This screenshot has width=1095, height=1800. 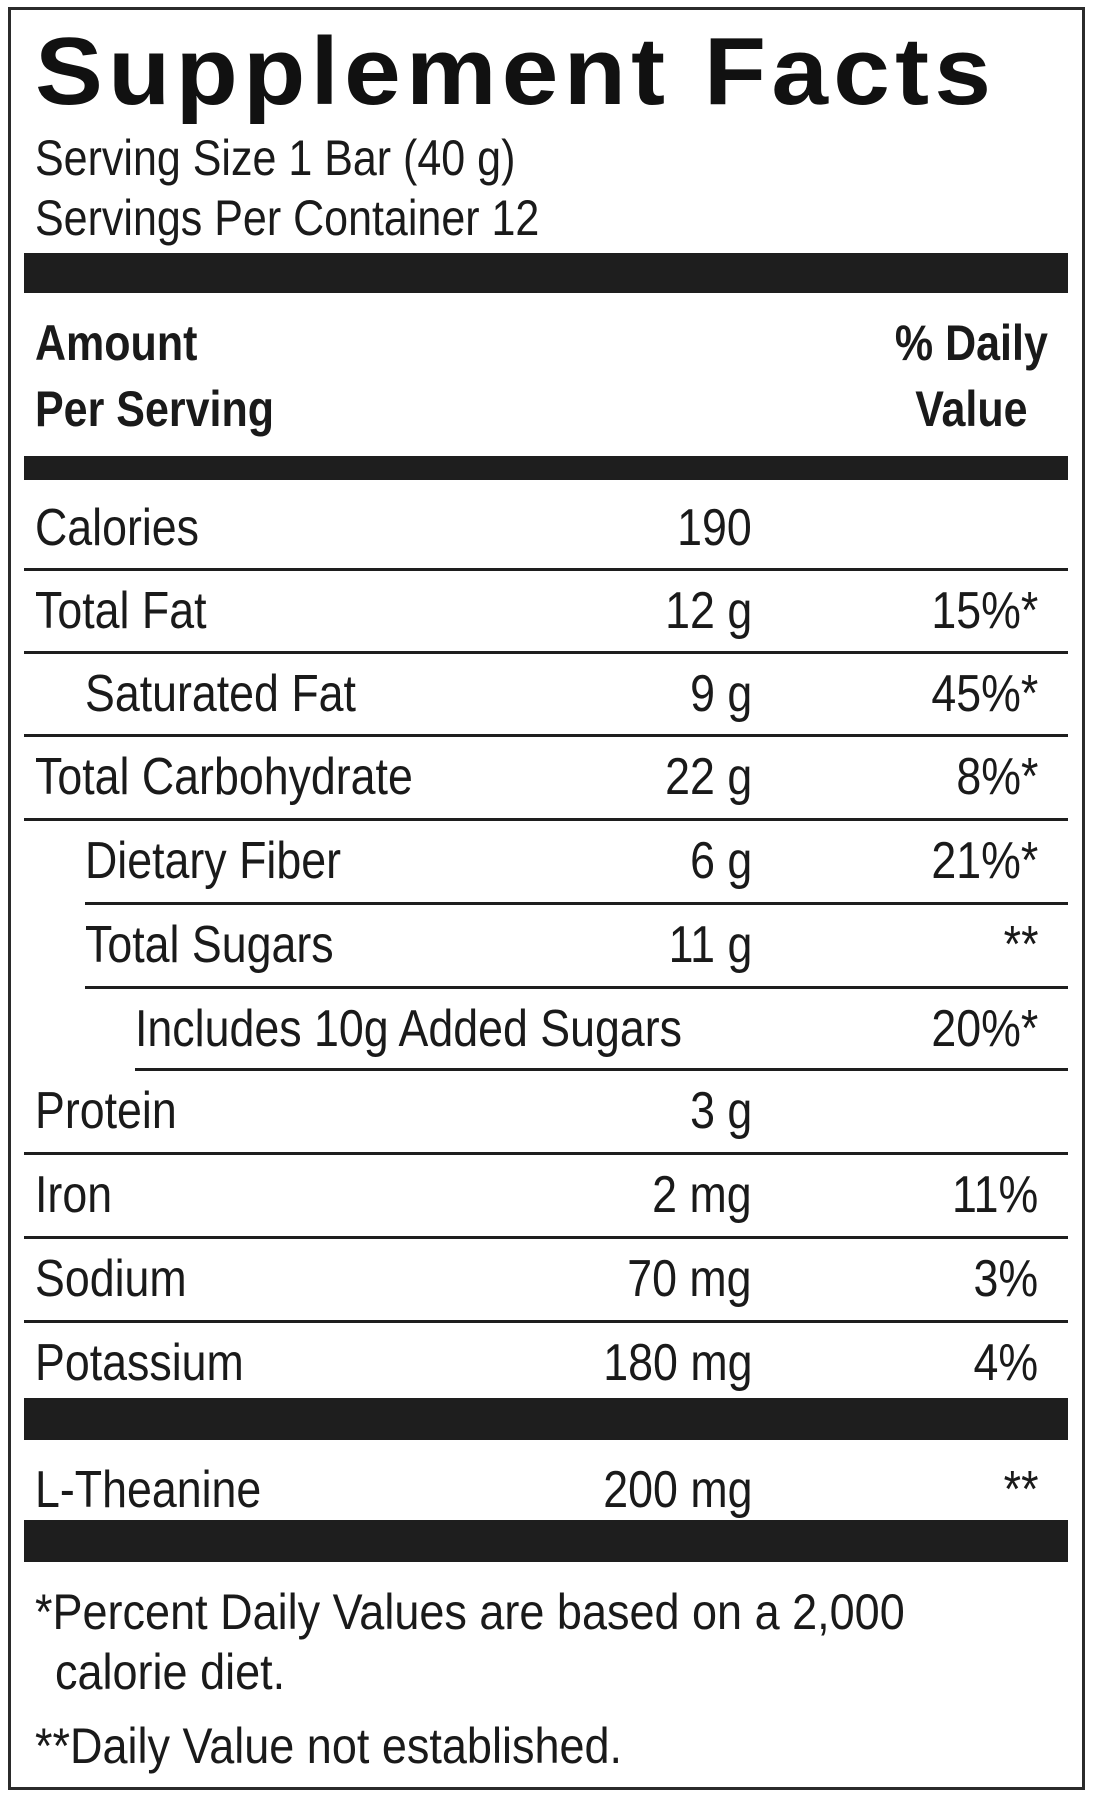 I want to click on footnote-not-established: **Daily Value not established., so click(x=329, y=1746).